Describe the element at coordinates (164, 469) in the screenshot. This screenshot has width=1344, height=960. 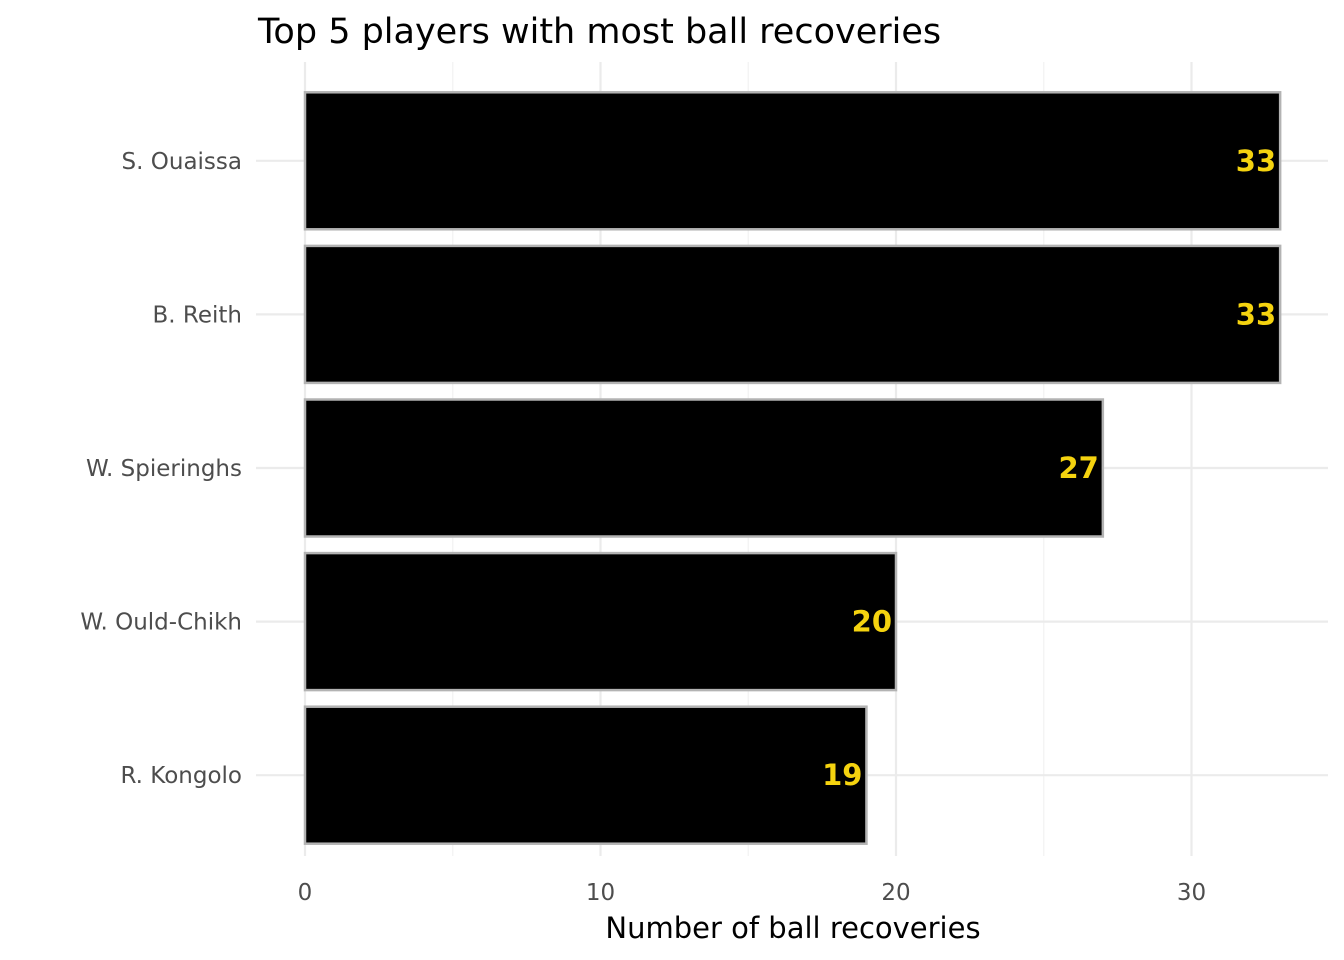
I see `category-label: W. Spieringhs` at that location.